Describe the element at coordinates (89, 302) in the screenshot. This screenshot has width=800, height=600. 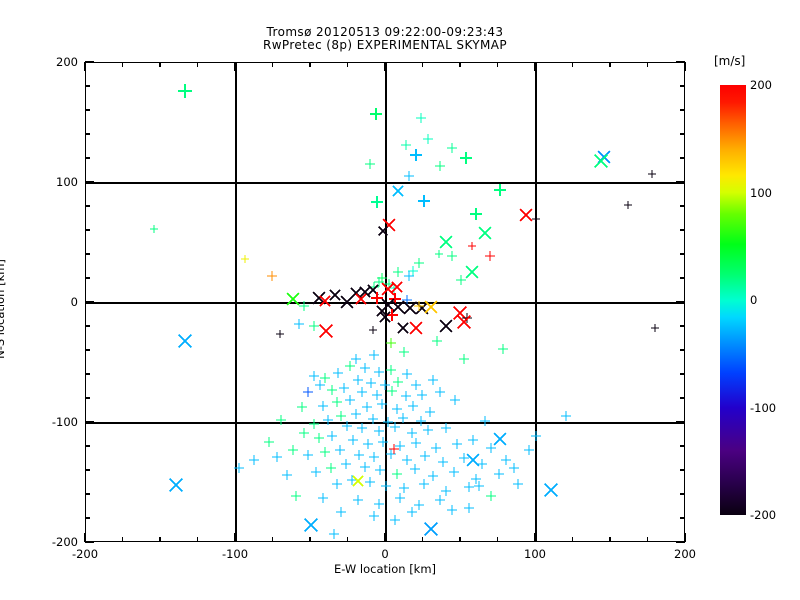
I see `y-tick-major` at that location.